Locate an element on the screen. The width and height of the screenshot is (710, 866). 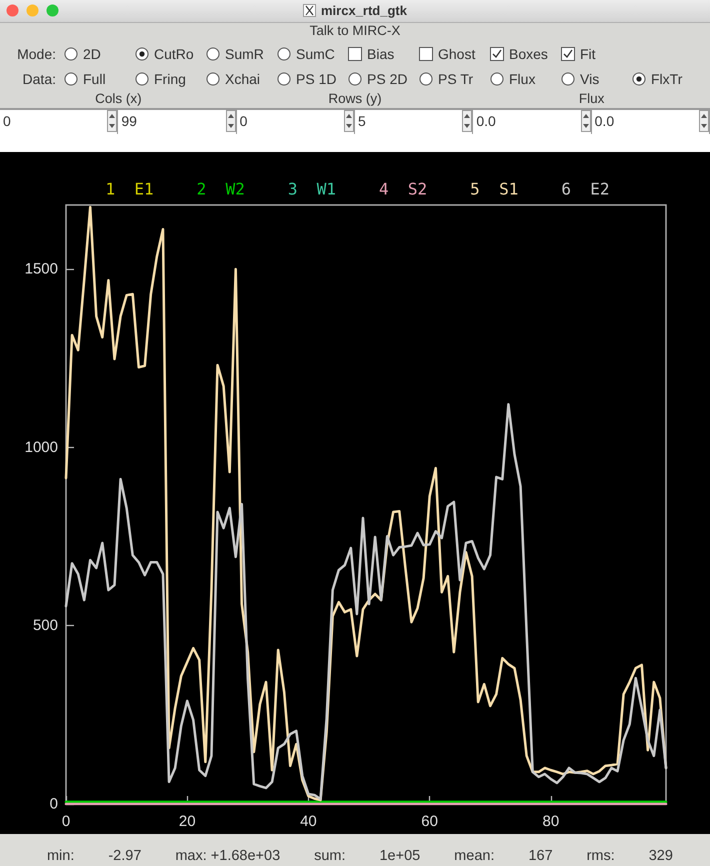
text: max: +1.68e+03 is located at coordinates (227, 856).